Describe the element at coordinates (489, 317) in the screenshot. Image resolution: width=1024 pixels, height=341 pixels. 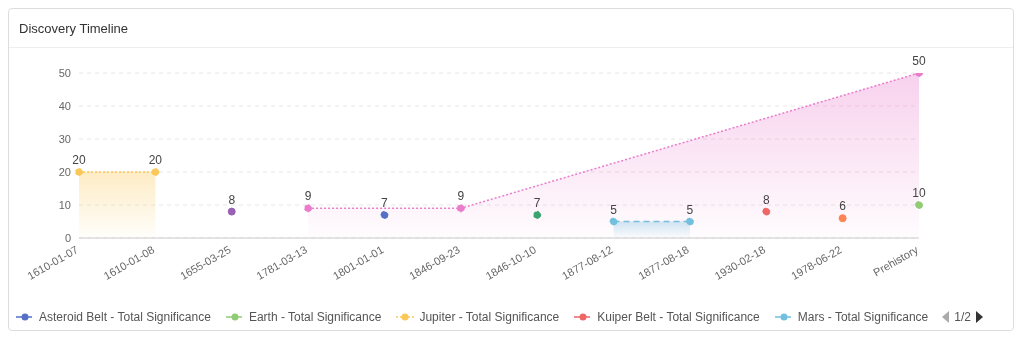
I see `legend-label: Jupiter - Total Significance` at that location.